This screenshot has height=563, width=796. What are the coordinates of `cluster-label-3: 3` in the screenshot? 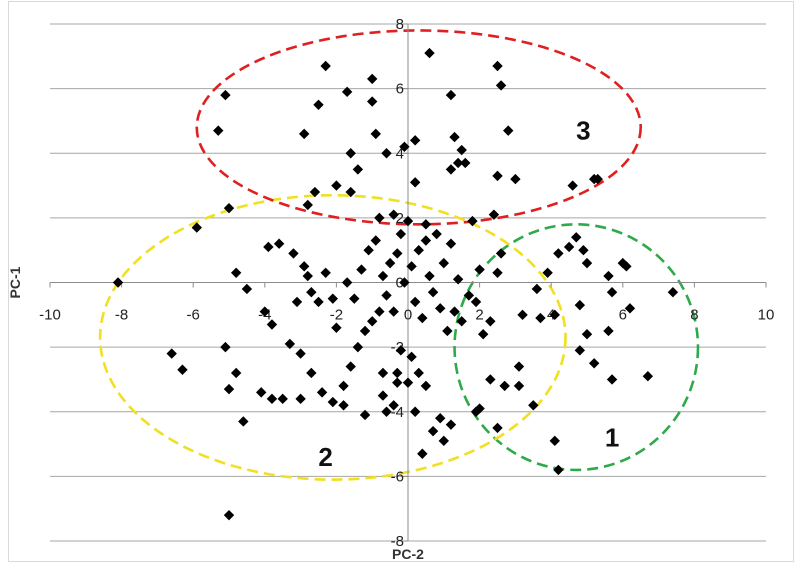 It's located at (583, 131).